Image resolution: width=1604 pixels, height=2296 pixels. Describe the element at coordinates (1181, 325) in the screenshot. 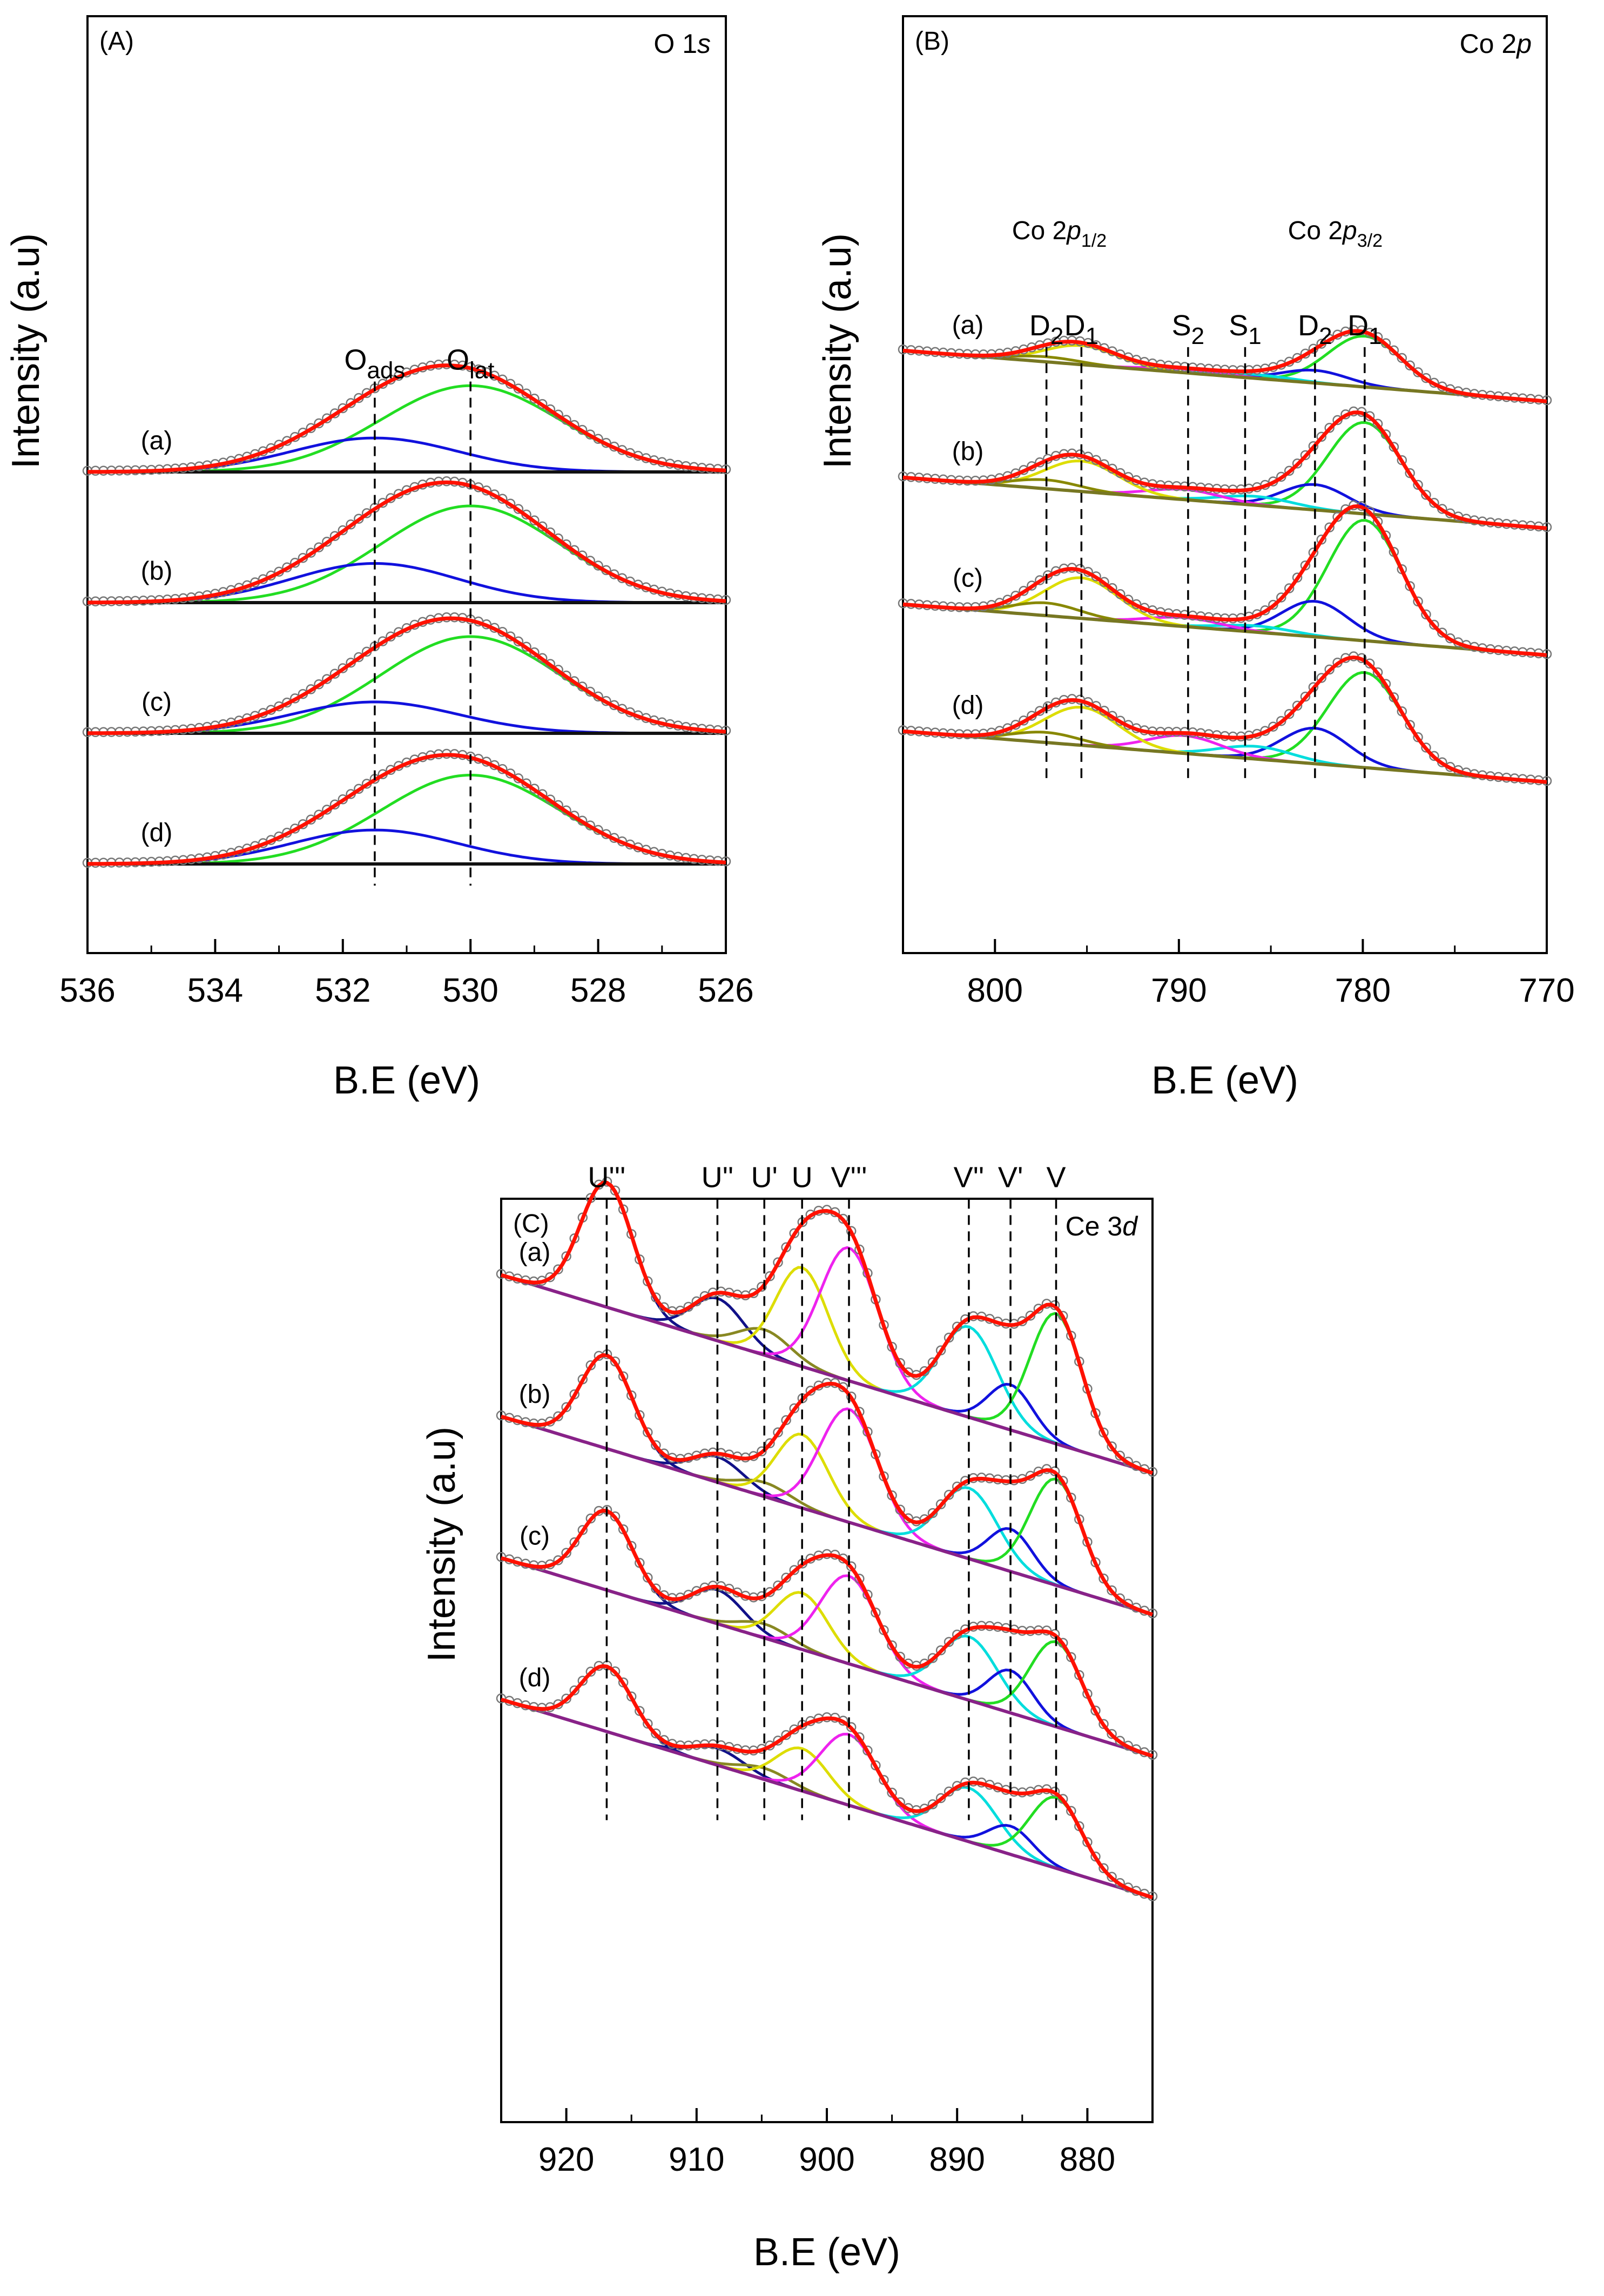

I see `peak-label-base: S` at that location.